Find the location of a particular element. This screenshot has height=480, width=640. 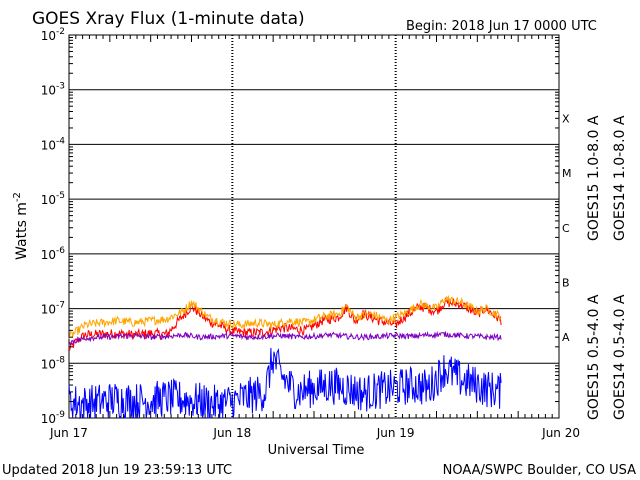

y-tick-label: 10⁻⁷ is located at coordinates (53, 309).